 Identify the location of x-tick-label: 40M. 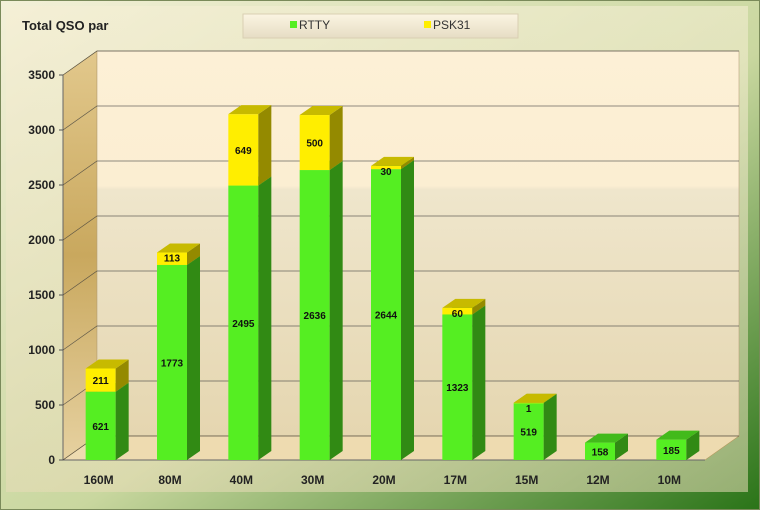
(241, 480).